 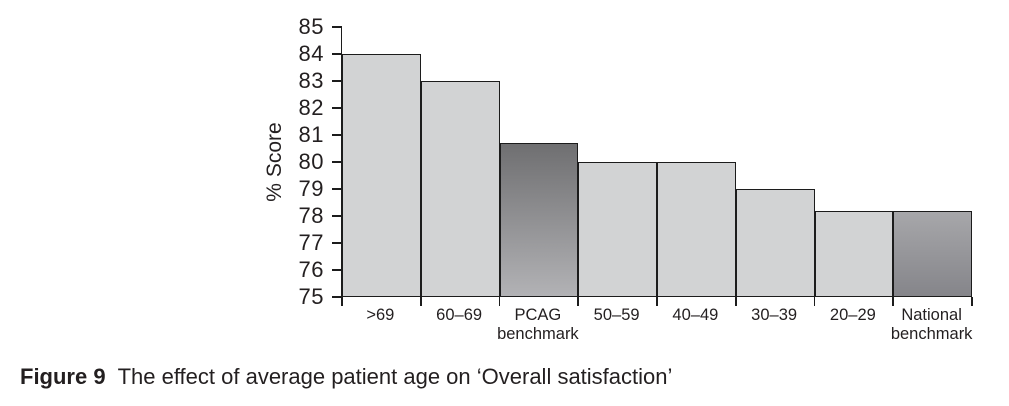 I want to click on x-tick-label: PCAG benchmark, so click(x=538, y=324).